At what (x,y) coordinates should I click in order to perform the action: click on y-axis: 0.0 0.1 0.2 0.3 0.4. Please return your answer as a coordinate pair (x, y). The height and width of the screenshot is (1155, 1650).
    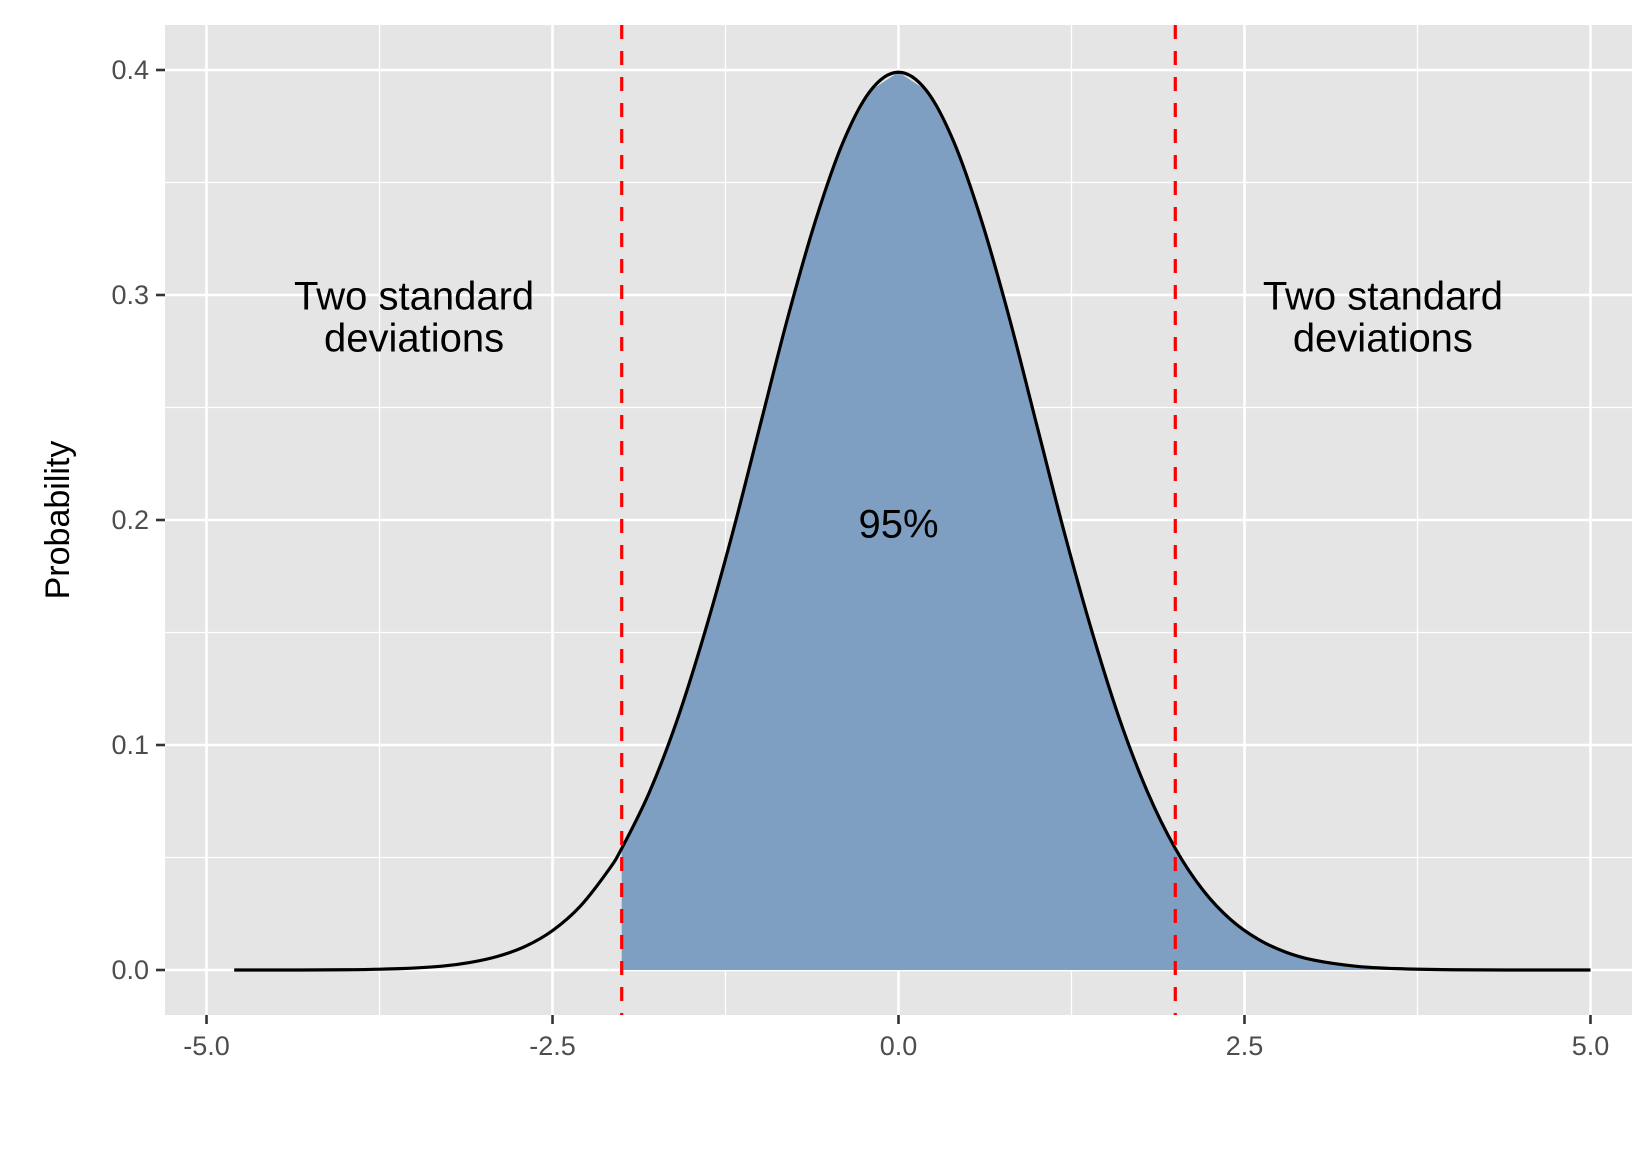
    Looking at the image, I should click on (138, 520).